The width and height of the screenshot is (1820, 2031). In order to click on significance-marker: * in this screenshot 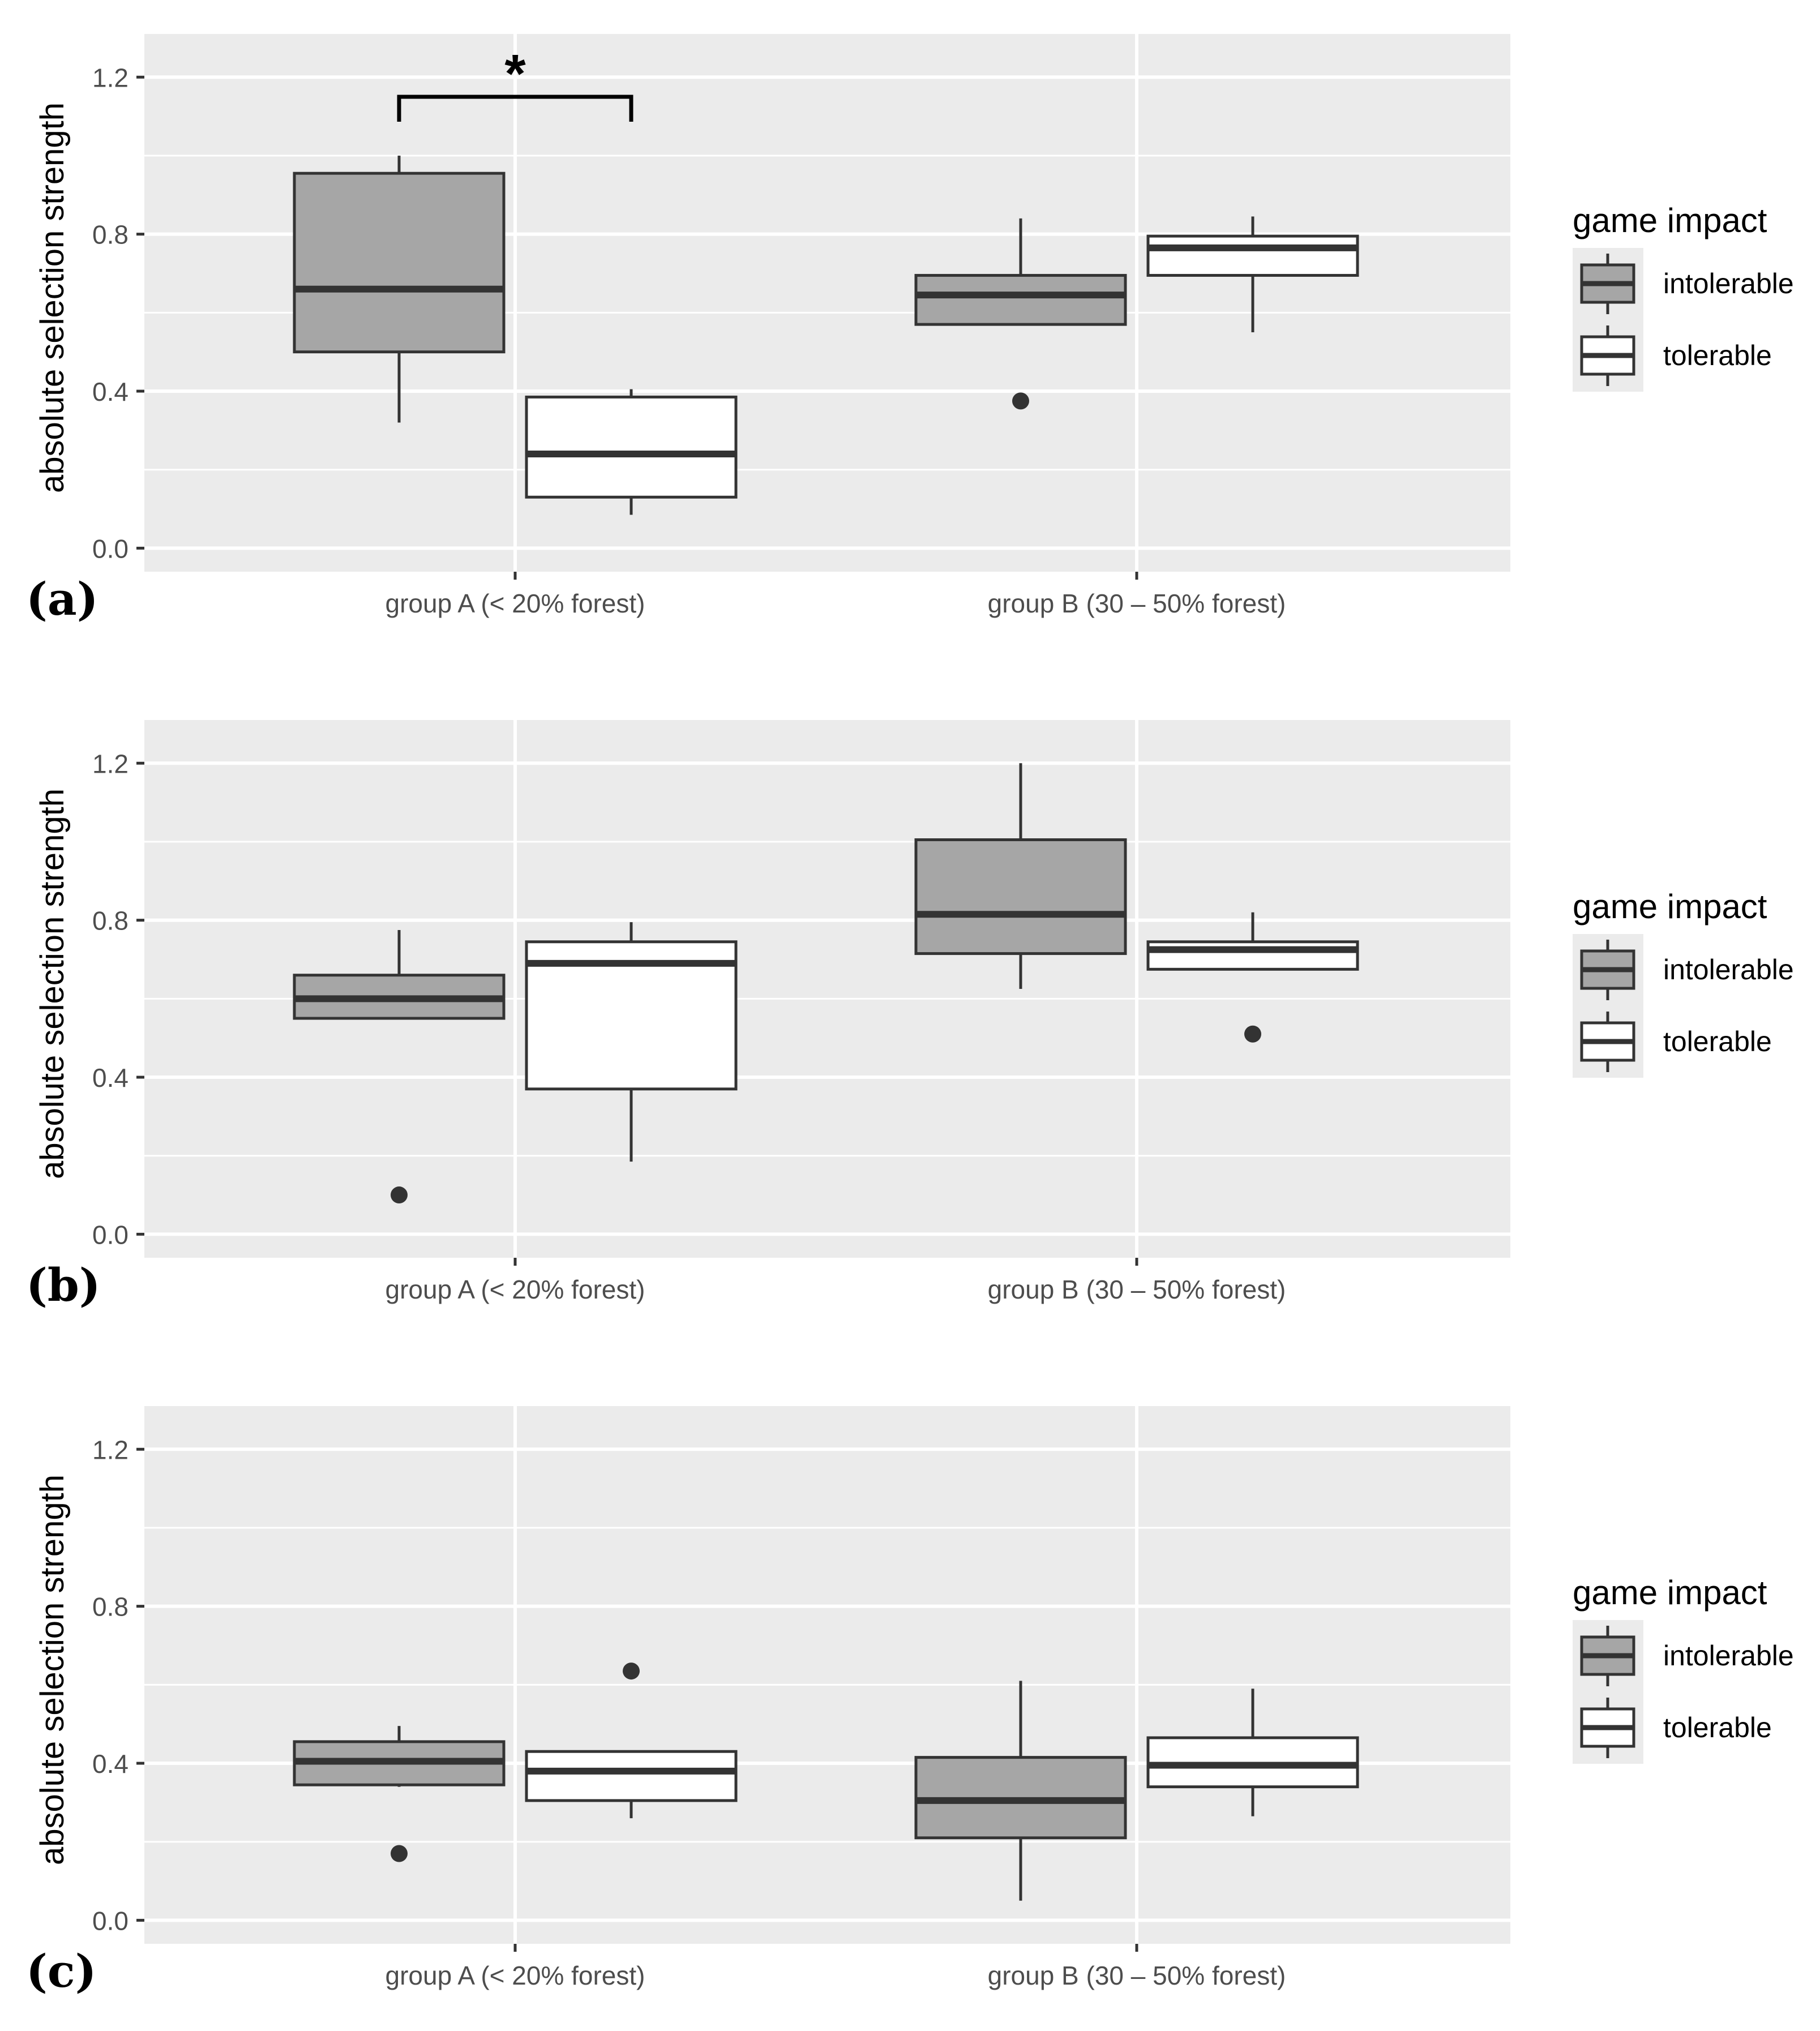, I will do `click(515, 74)`.